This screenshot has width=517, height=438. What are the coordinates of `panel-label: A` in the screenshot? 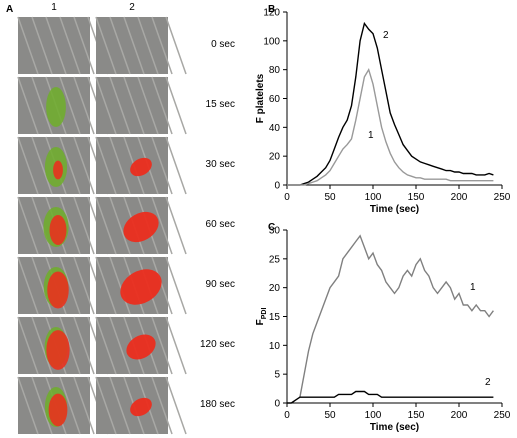 It's located at (9, 9).